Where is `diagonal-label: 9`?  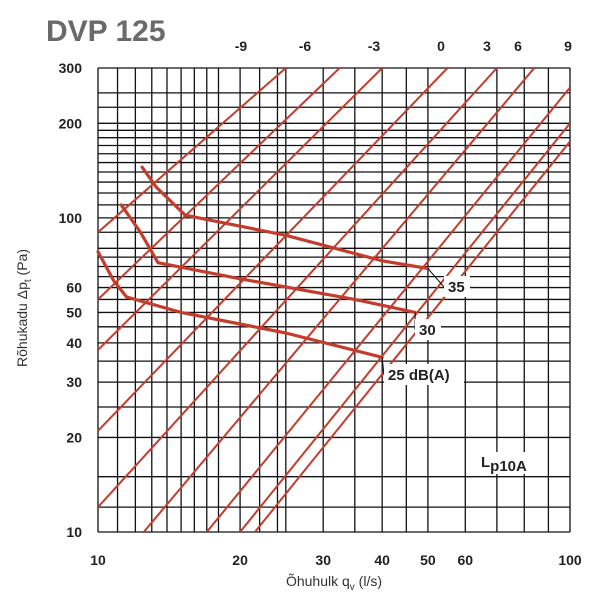 diagonal-label: 9 is located at coordinates (568, 46).